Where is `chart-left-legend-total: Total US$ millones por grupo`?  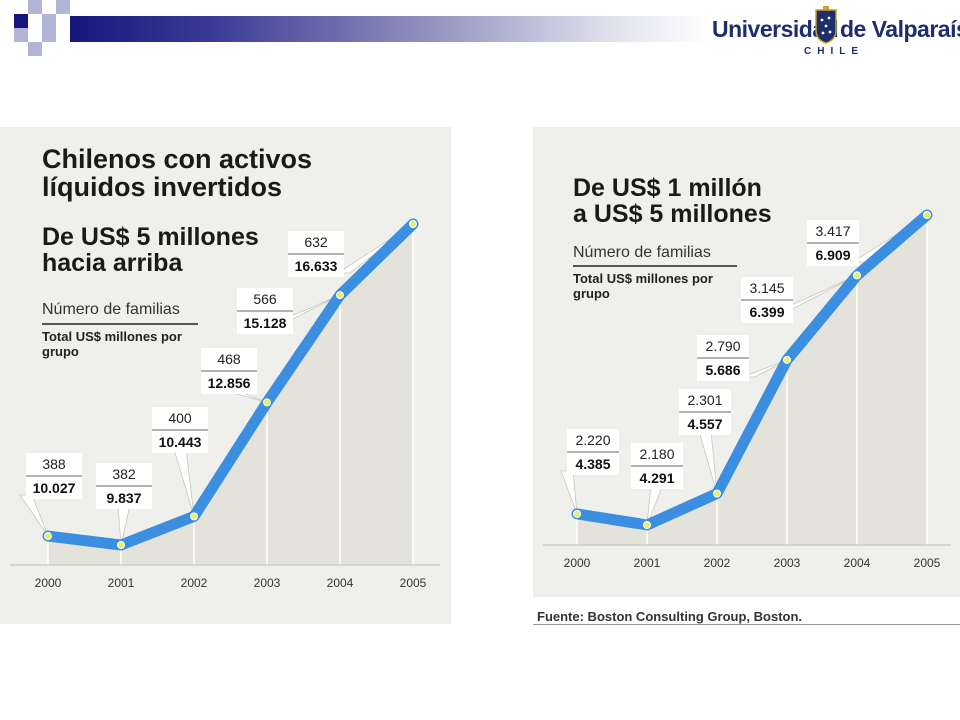
chart-left-legend-total: Total US$ millones por grupo is located at coordinates (112, 344).